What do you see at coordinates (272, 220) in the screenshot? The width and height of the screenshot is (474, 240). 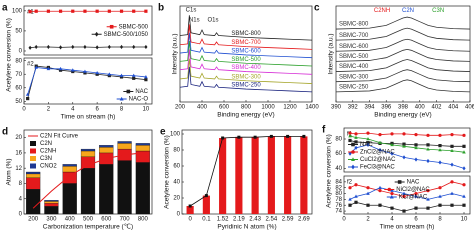 I see `x-tick-label: 2.54` at bounding box center [272, 220].